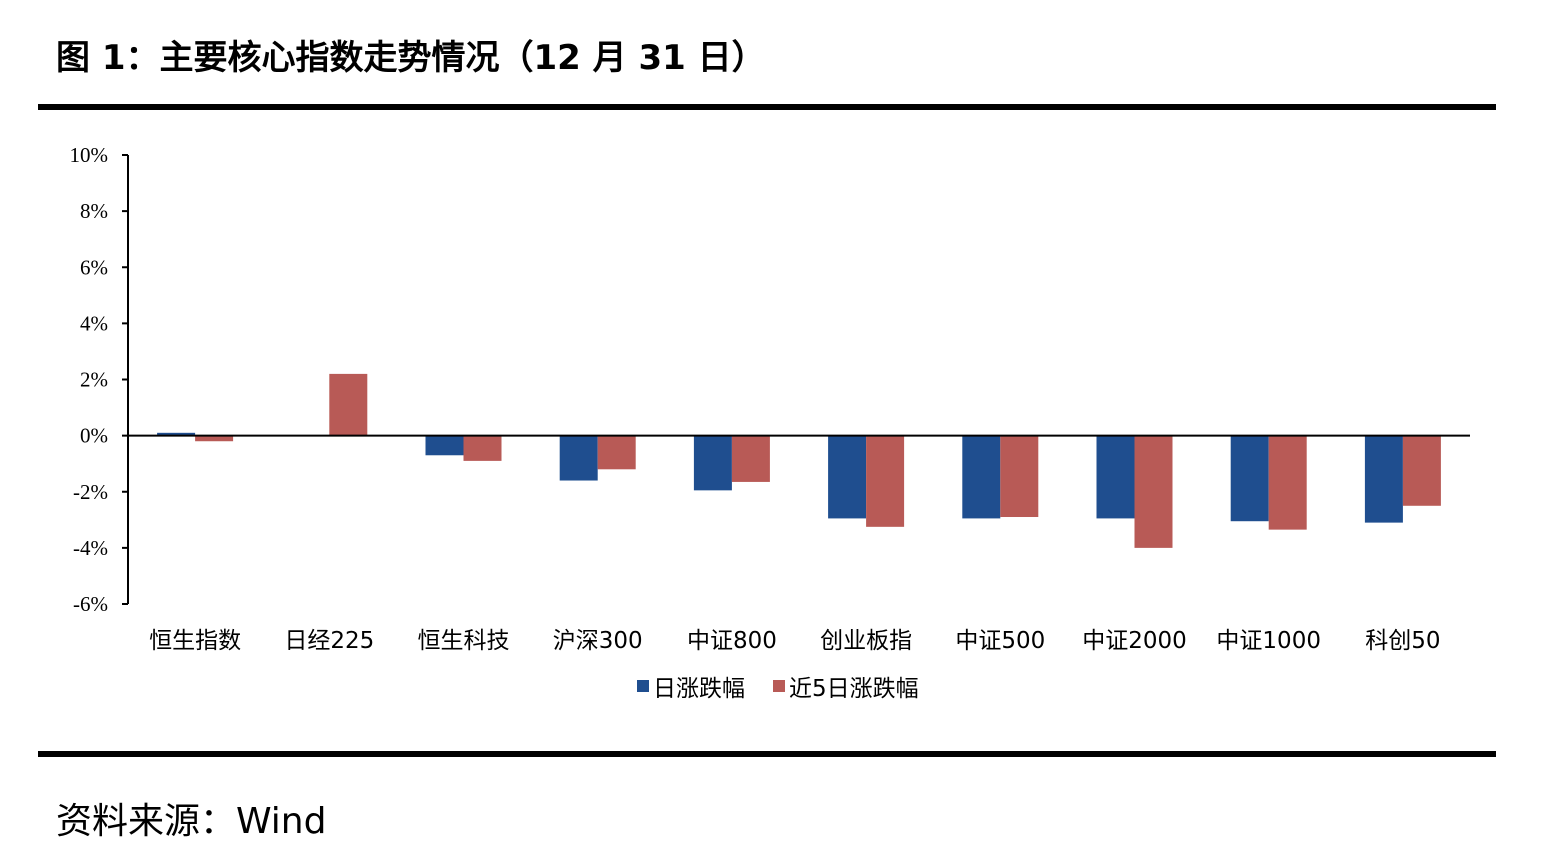  I want to click on y-tick-label: 4%, so click(94, 323).